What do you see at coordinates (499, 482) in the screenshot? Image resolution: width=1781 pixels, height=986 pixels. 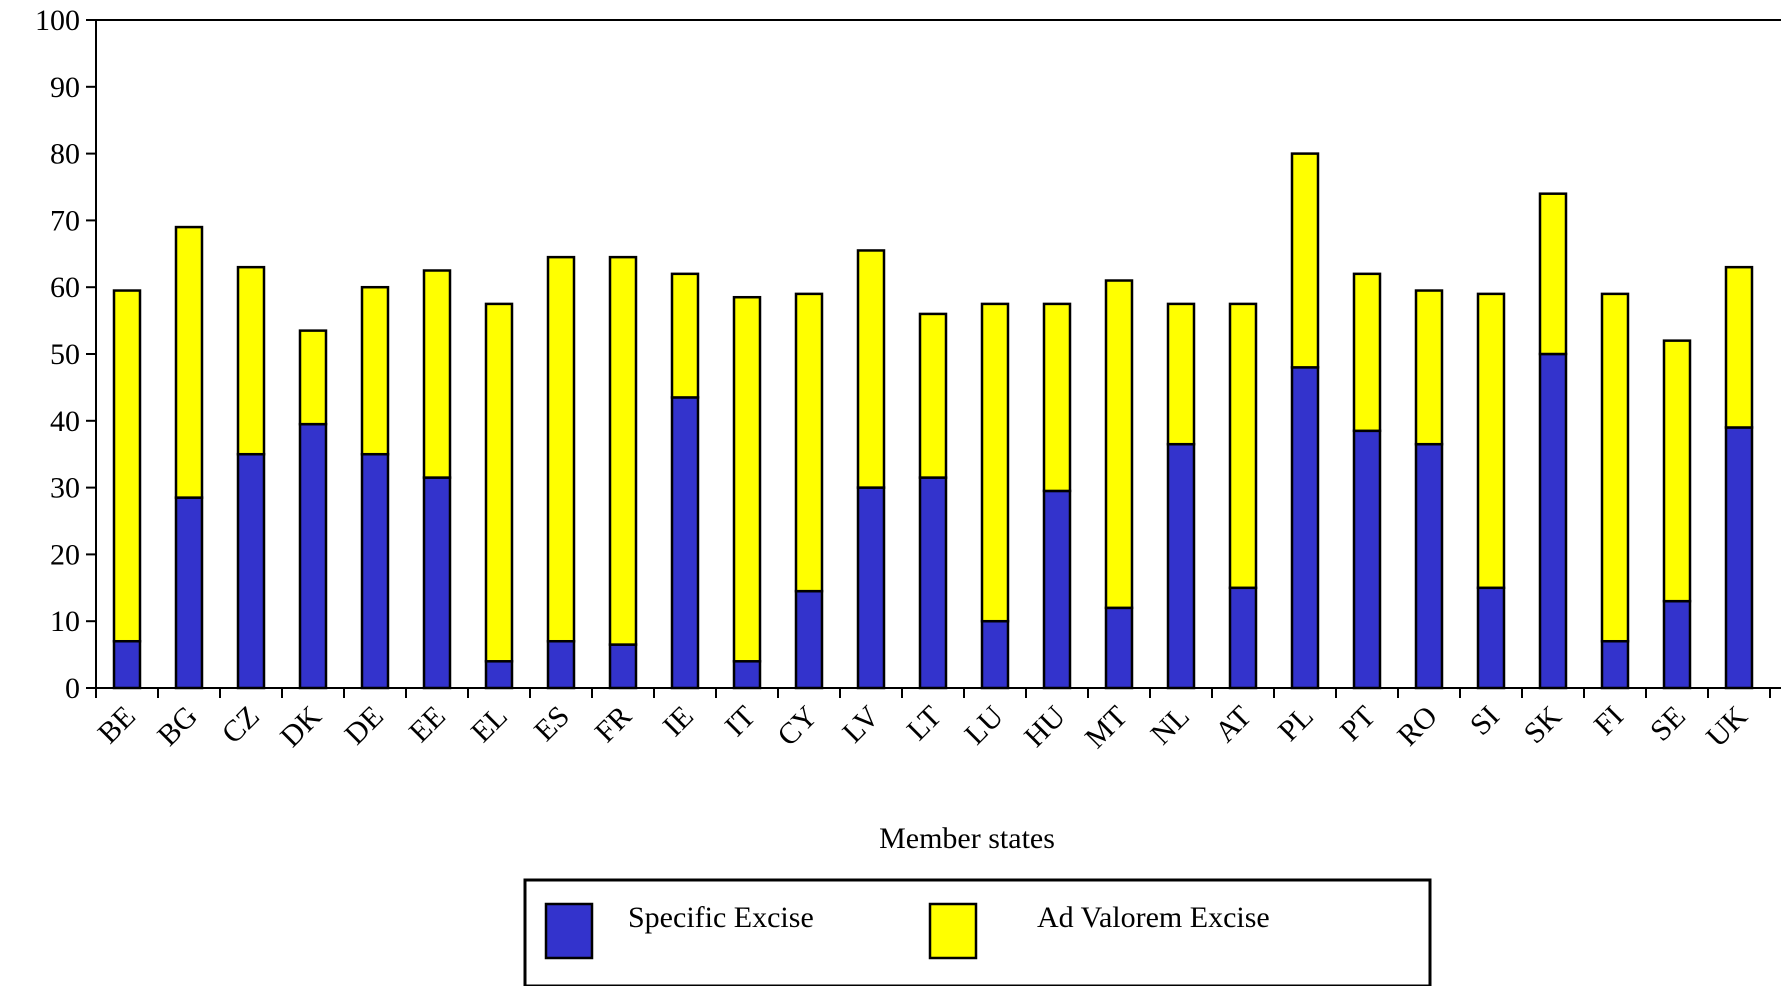 I see `bar-ad-valorem-el` at bounding box center [499, 482].